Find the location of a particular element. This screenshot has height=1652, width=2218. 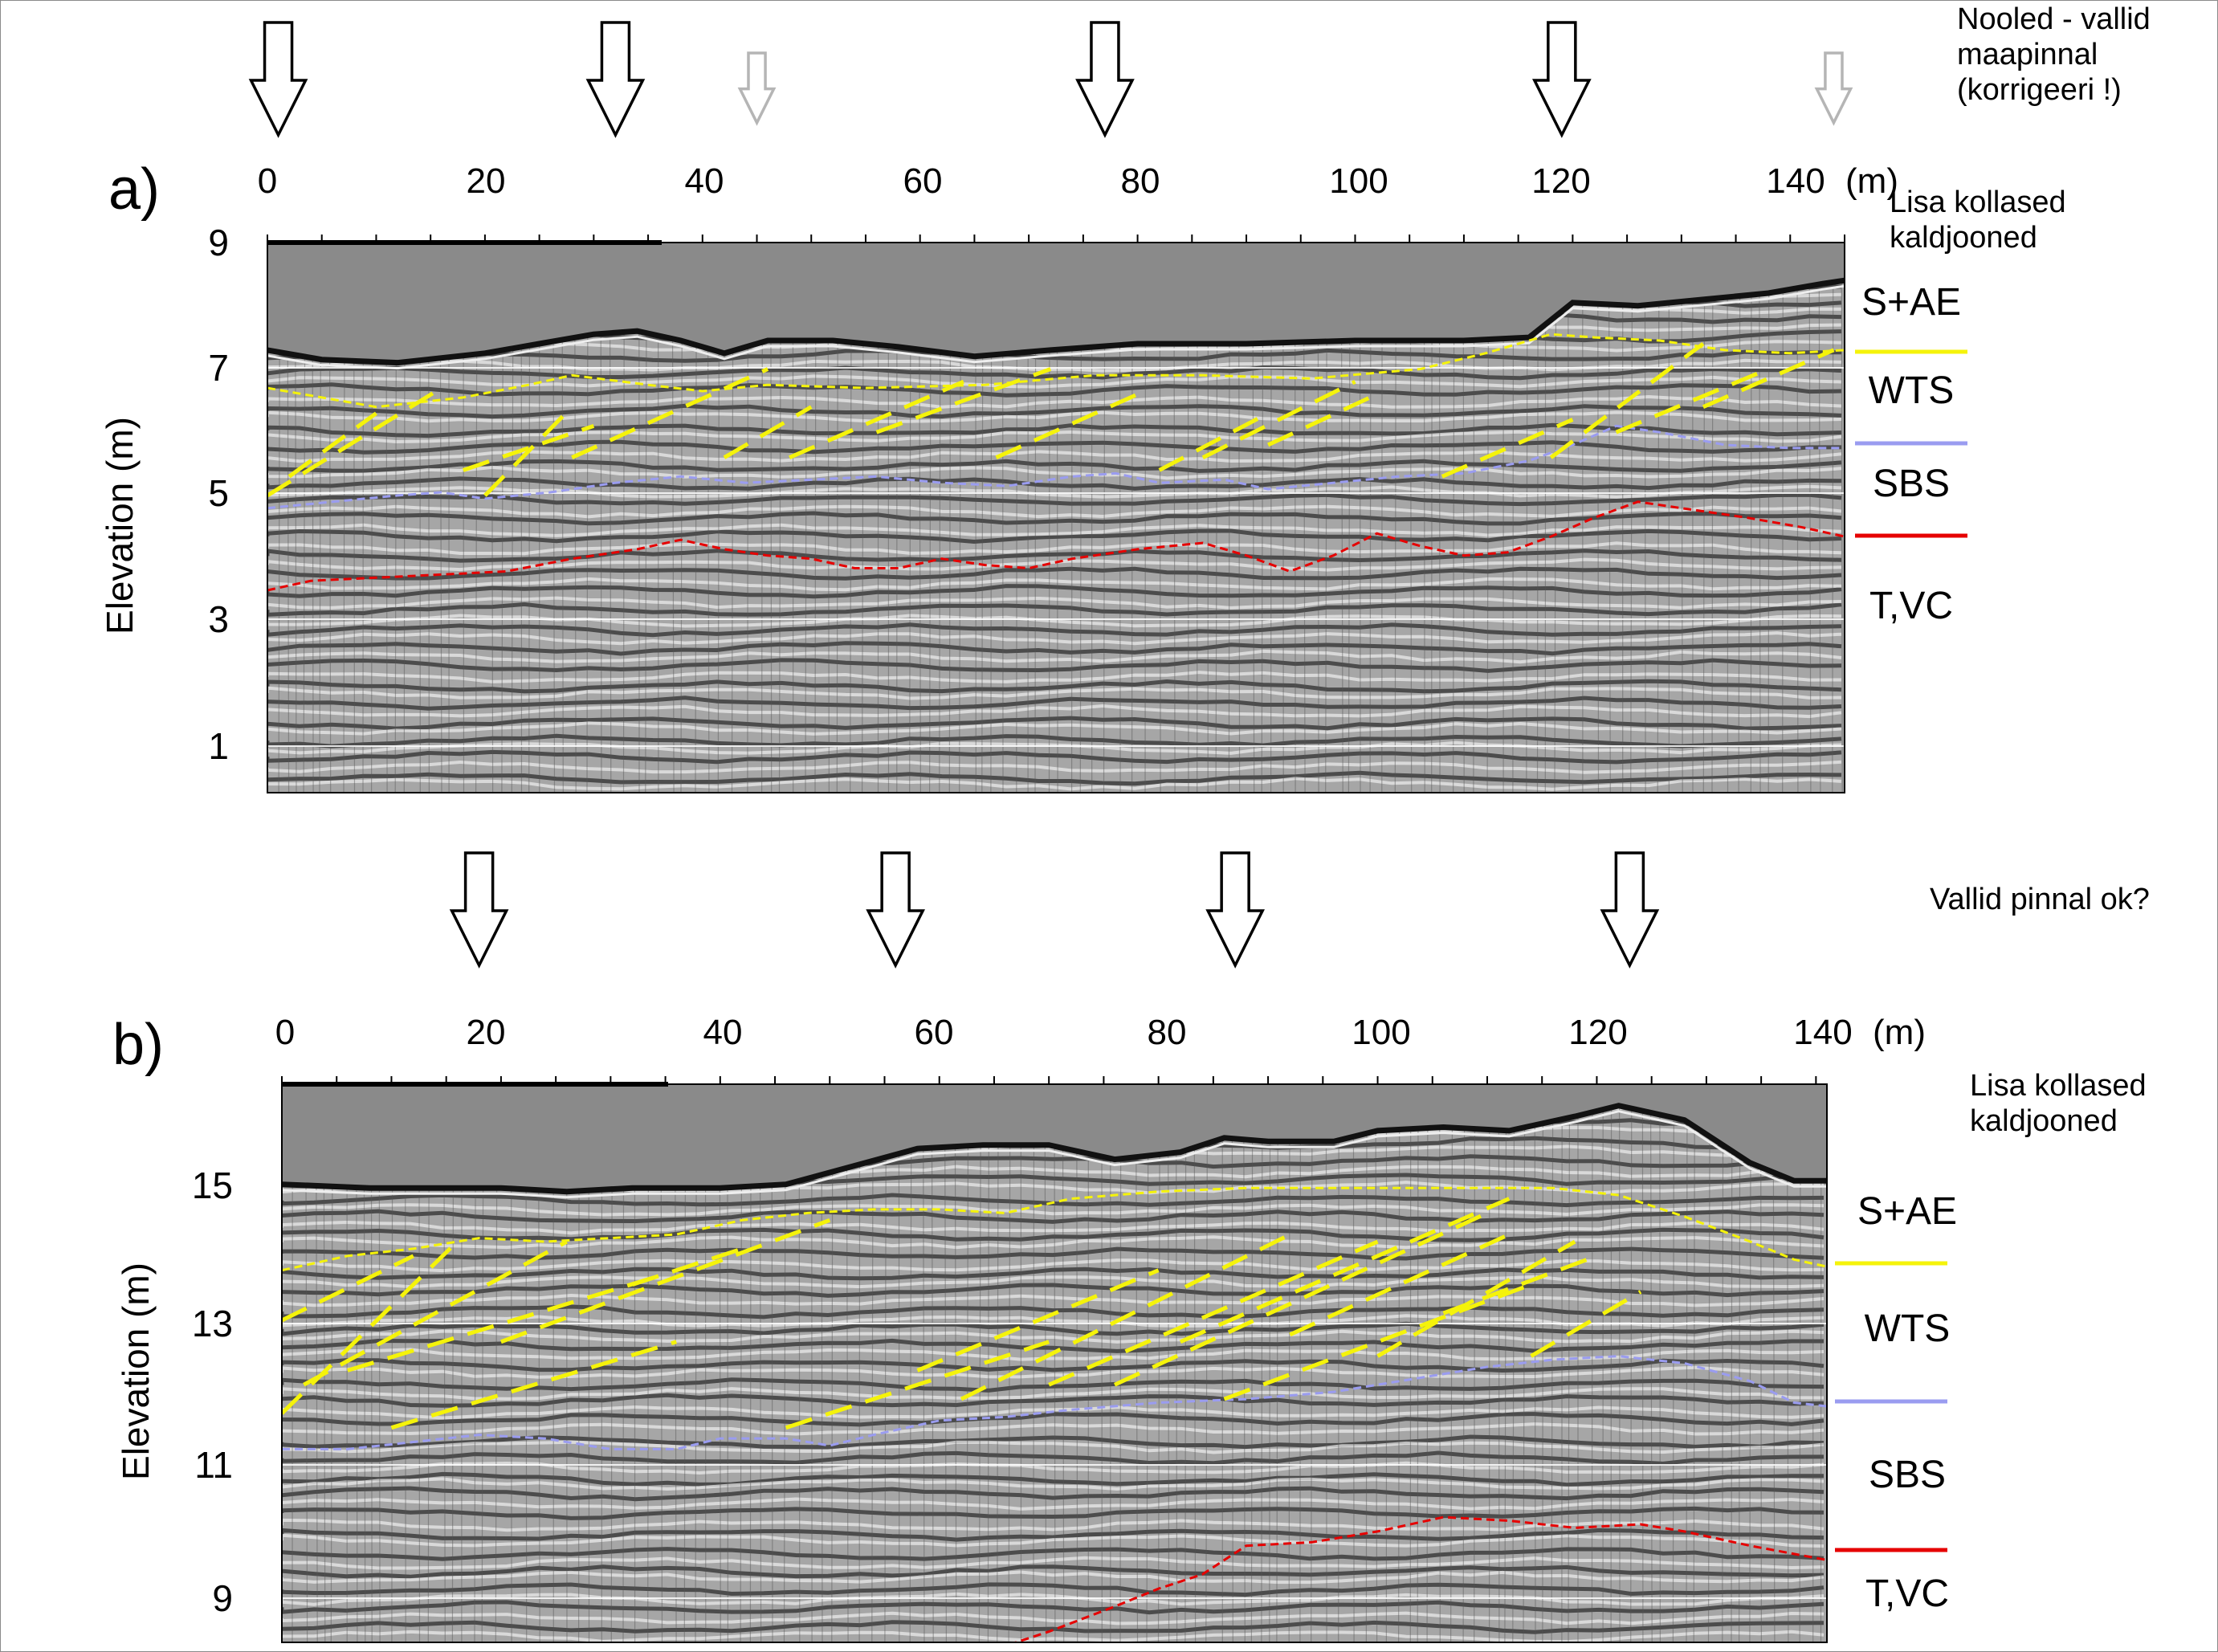

x-unit-label: (m) is located at coordinates (1899, 1032).